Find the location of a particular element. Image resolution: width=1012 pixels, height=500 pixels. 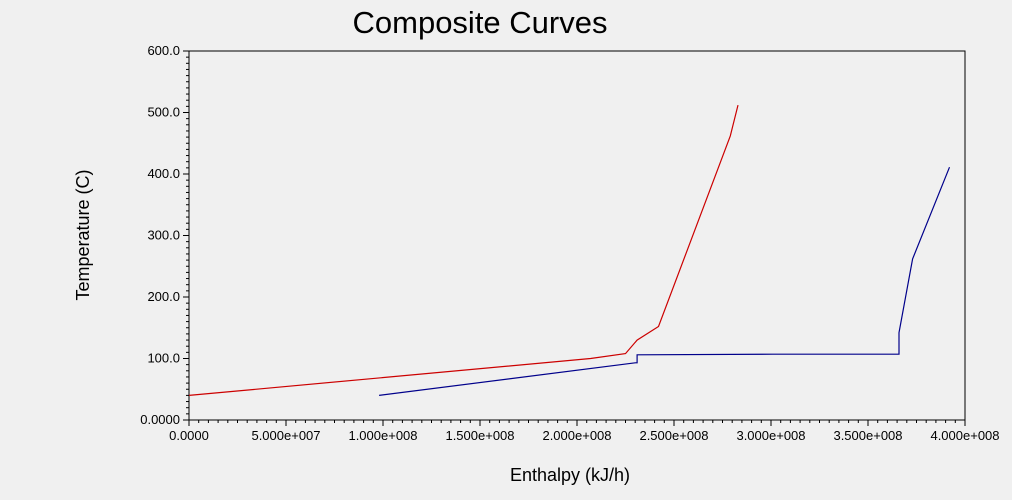

x-tick-label: 0.0000 is located at coordinates (189, 435).